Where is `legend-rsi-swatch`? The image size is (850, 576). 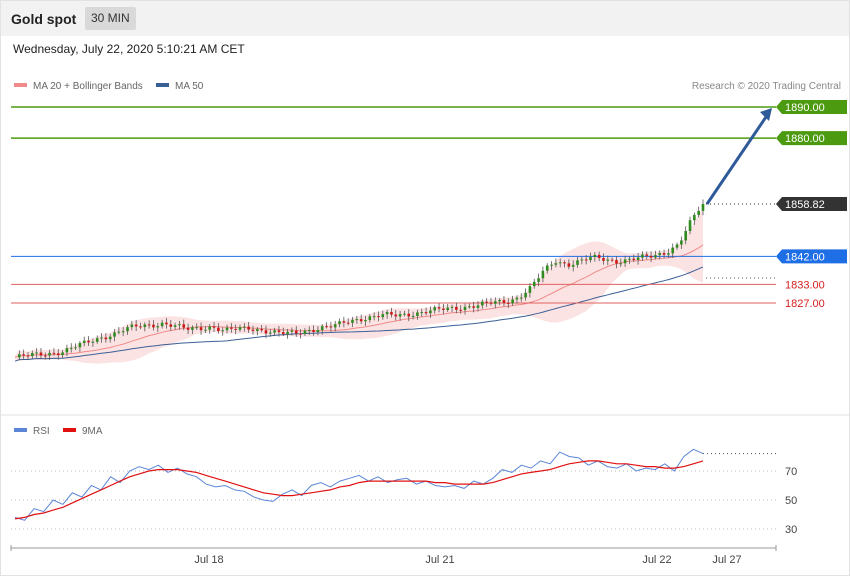 legend-rsi-swatch is located at coordinates (20, 430).